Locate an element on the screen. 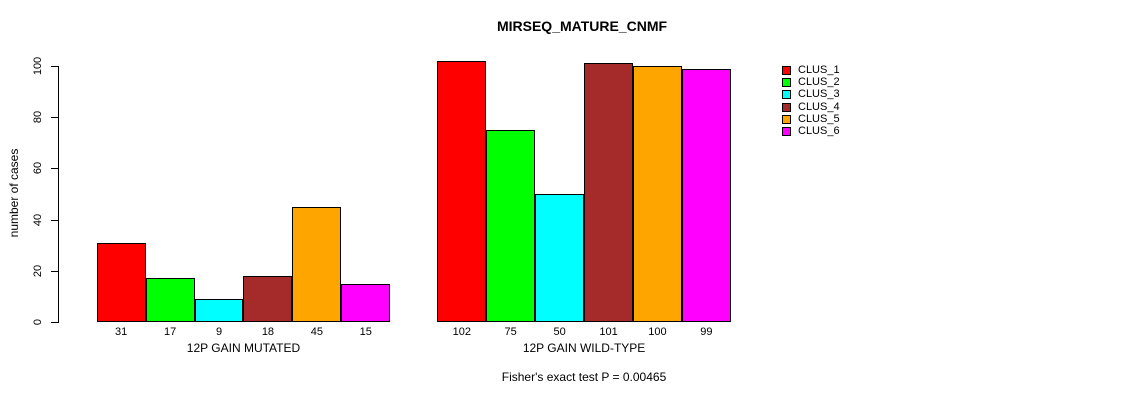 The image size is (1140, 400). legend-label: CLUS_4 is located at coordinates (819, 106).